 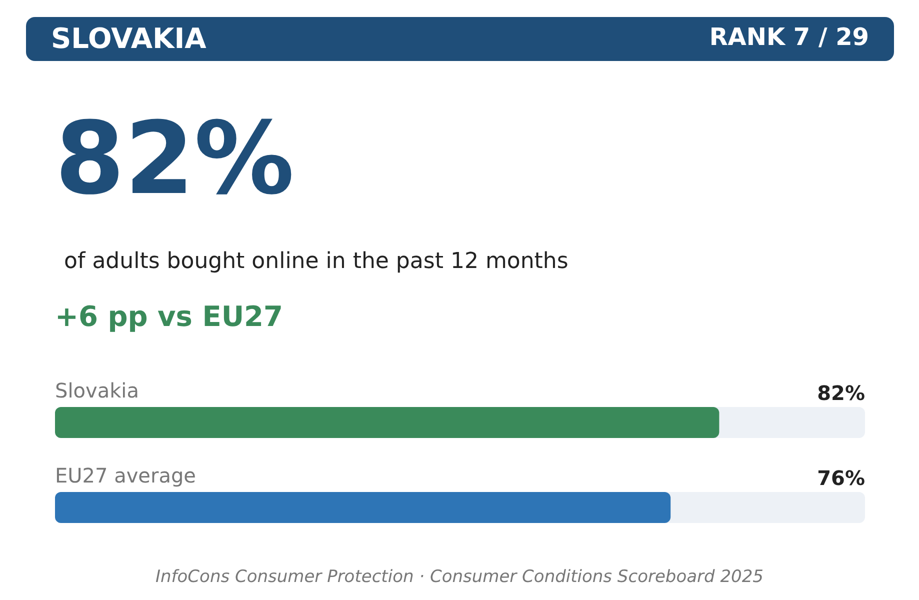 I want to click on chart-title: SLOVAKIA, so click(x=128, y=38).